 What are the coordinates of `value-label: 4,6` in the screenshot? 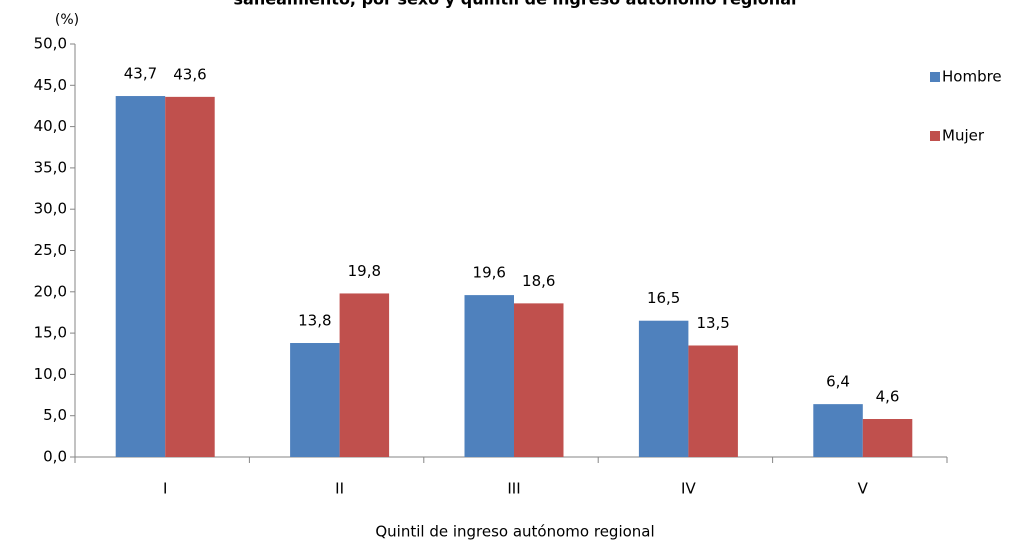 It's located at (888, 397).